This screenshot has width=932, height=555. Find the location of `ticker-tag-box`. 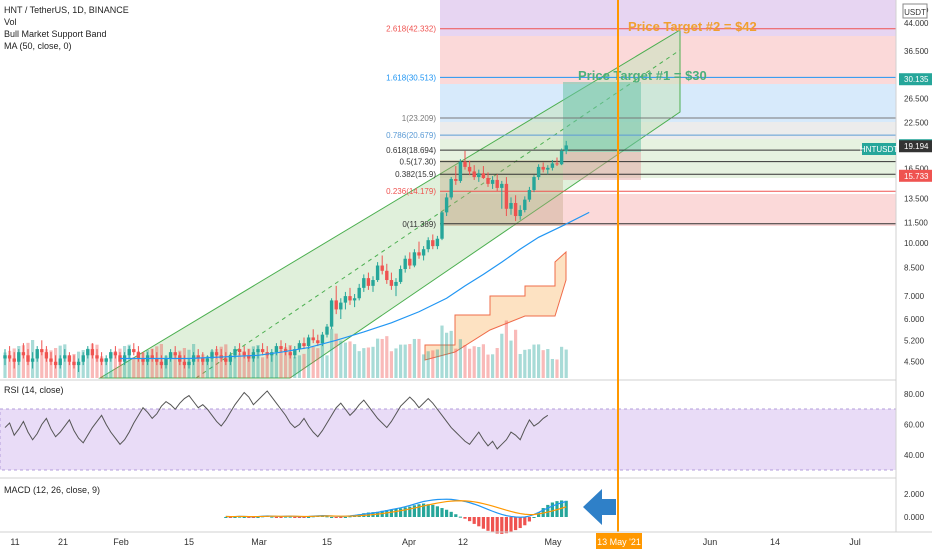

ticker-tag-box is located at coordinates (879, 149).